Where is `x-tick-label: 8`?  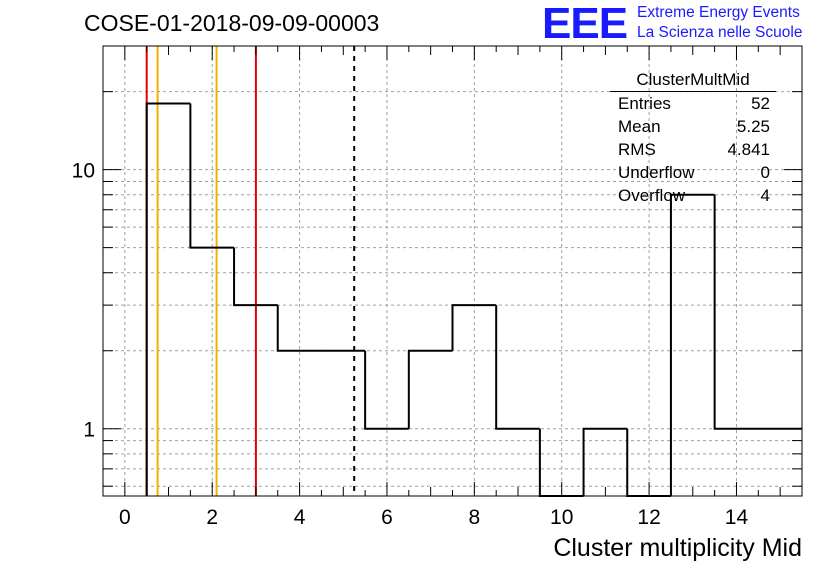 x-tick-label: 8 is located at coordinates (475, 517).